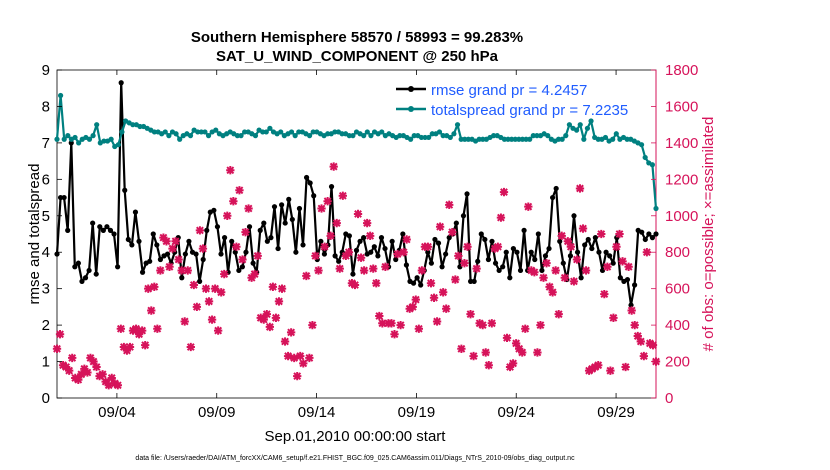 The image size is (830, 470). What do you see at coordinates (708, 234) in the screenshot?
I see `y-axis-right-label: # of obs: o=possible; ×=assimilated` at bounding box center [708, 234].